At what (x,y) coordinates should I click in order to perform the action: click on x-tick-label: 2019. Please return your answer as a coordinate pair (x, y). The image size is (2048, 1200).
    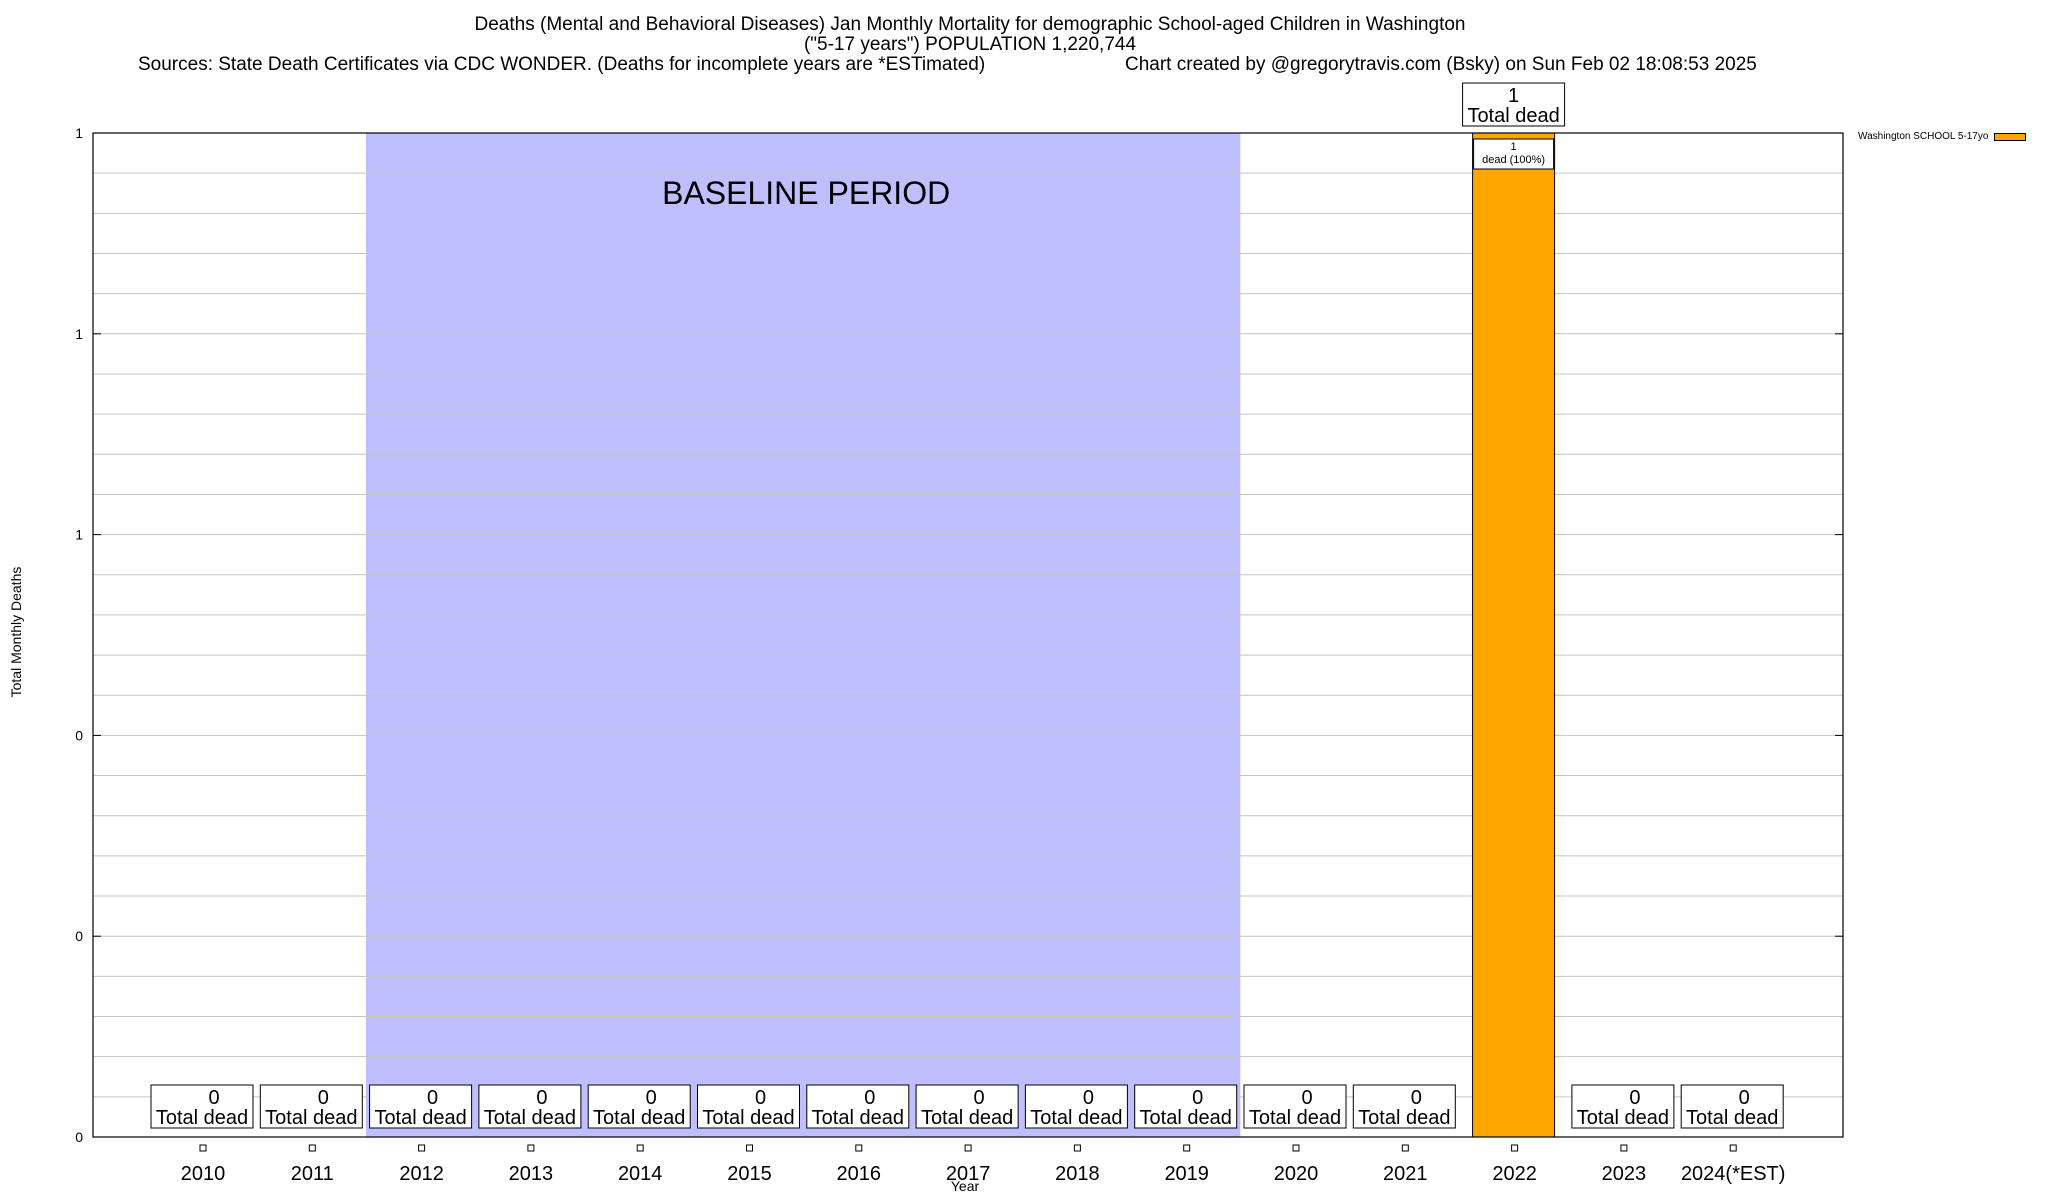
    Looking at the image, I should click on (1186, 1174).